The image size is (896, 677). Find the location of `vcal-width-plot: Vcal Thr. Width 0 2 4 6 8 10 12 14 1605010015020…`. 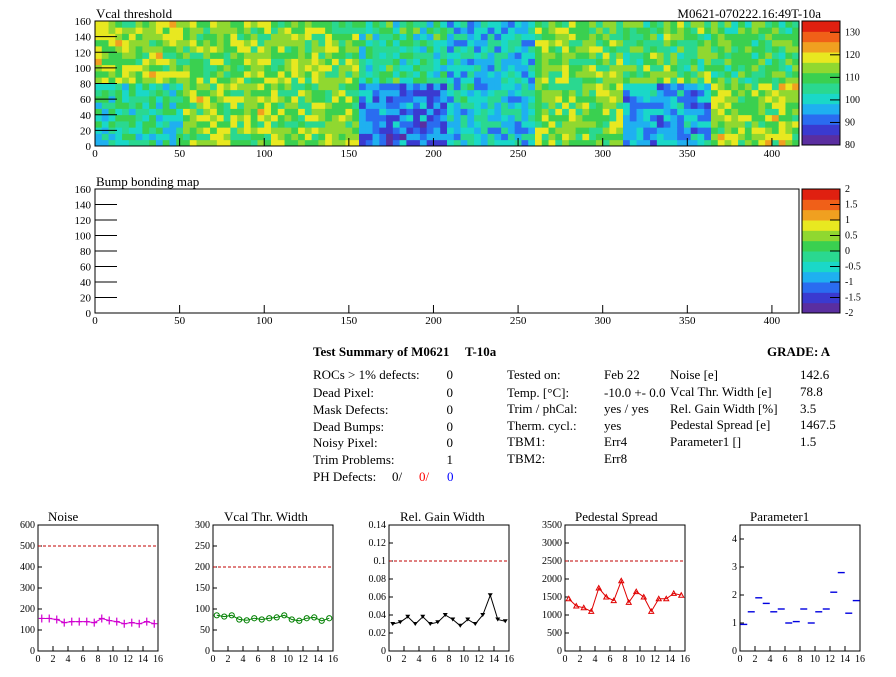

vcal-width-plot: Vcal Thr. Width 0 2 4 6 8 10 12 14 1605010015020… is located at coordinates (266, 587).